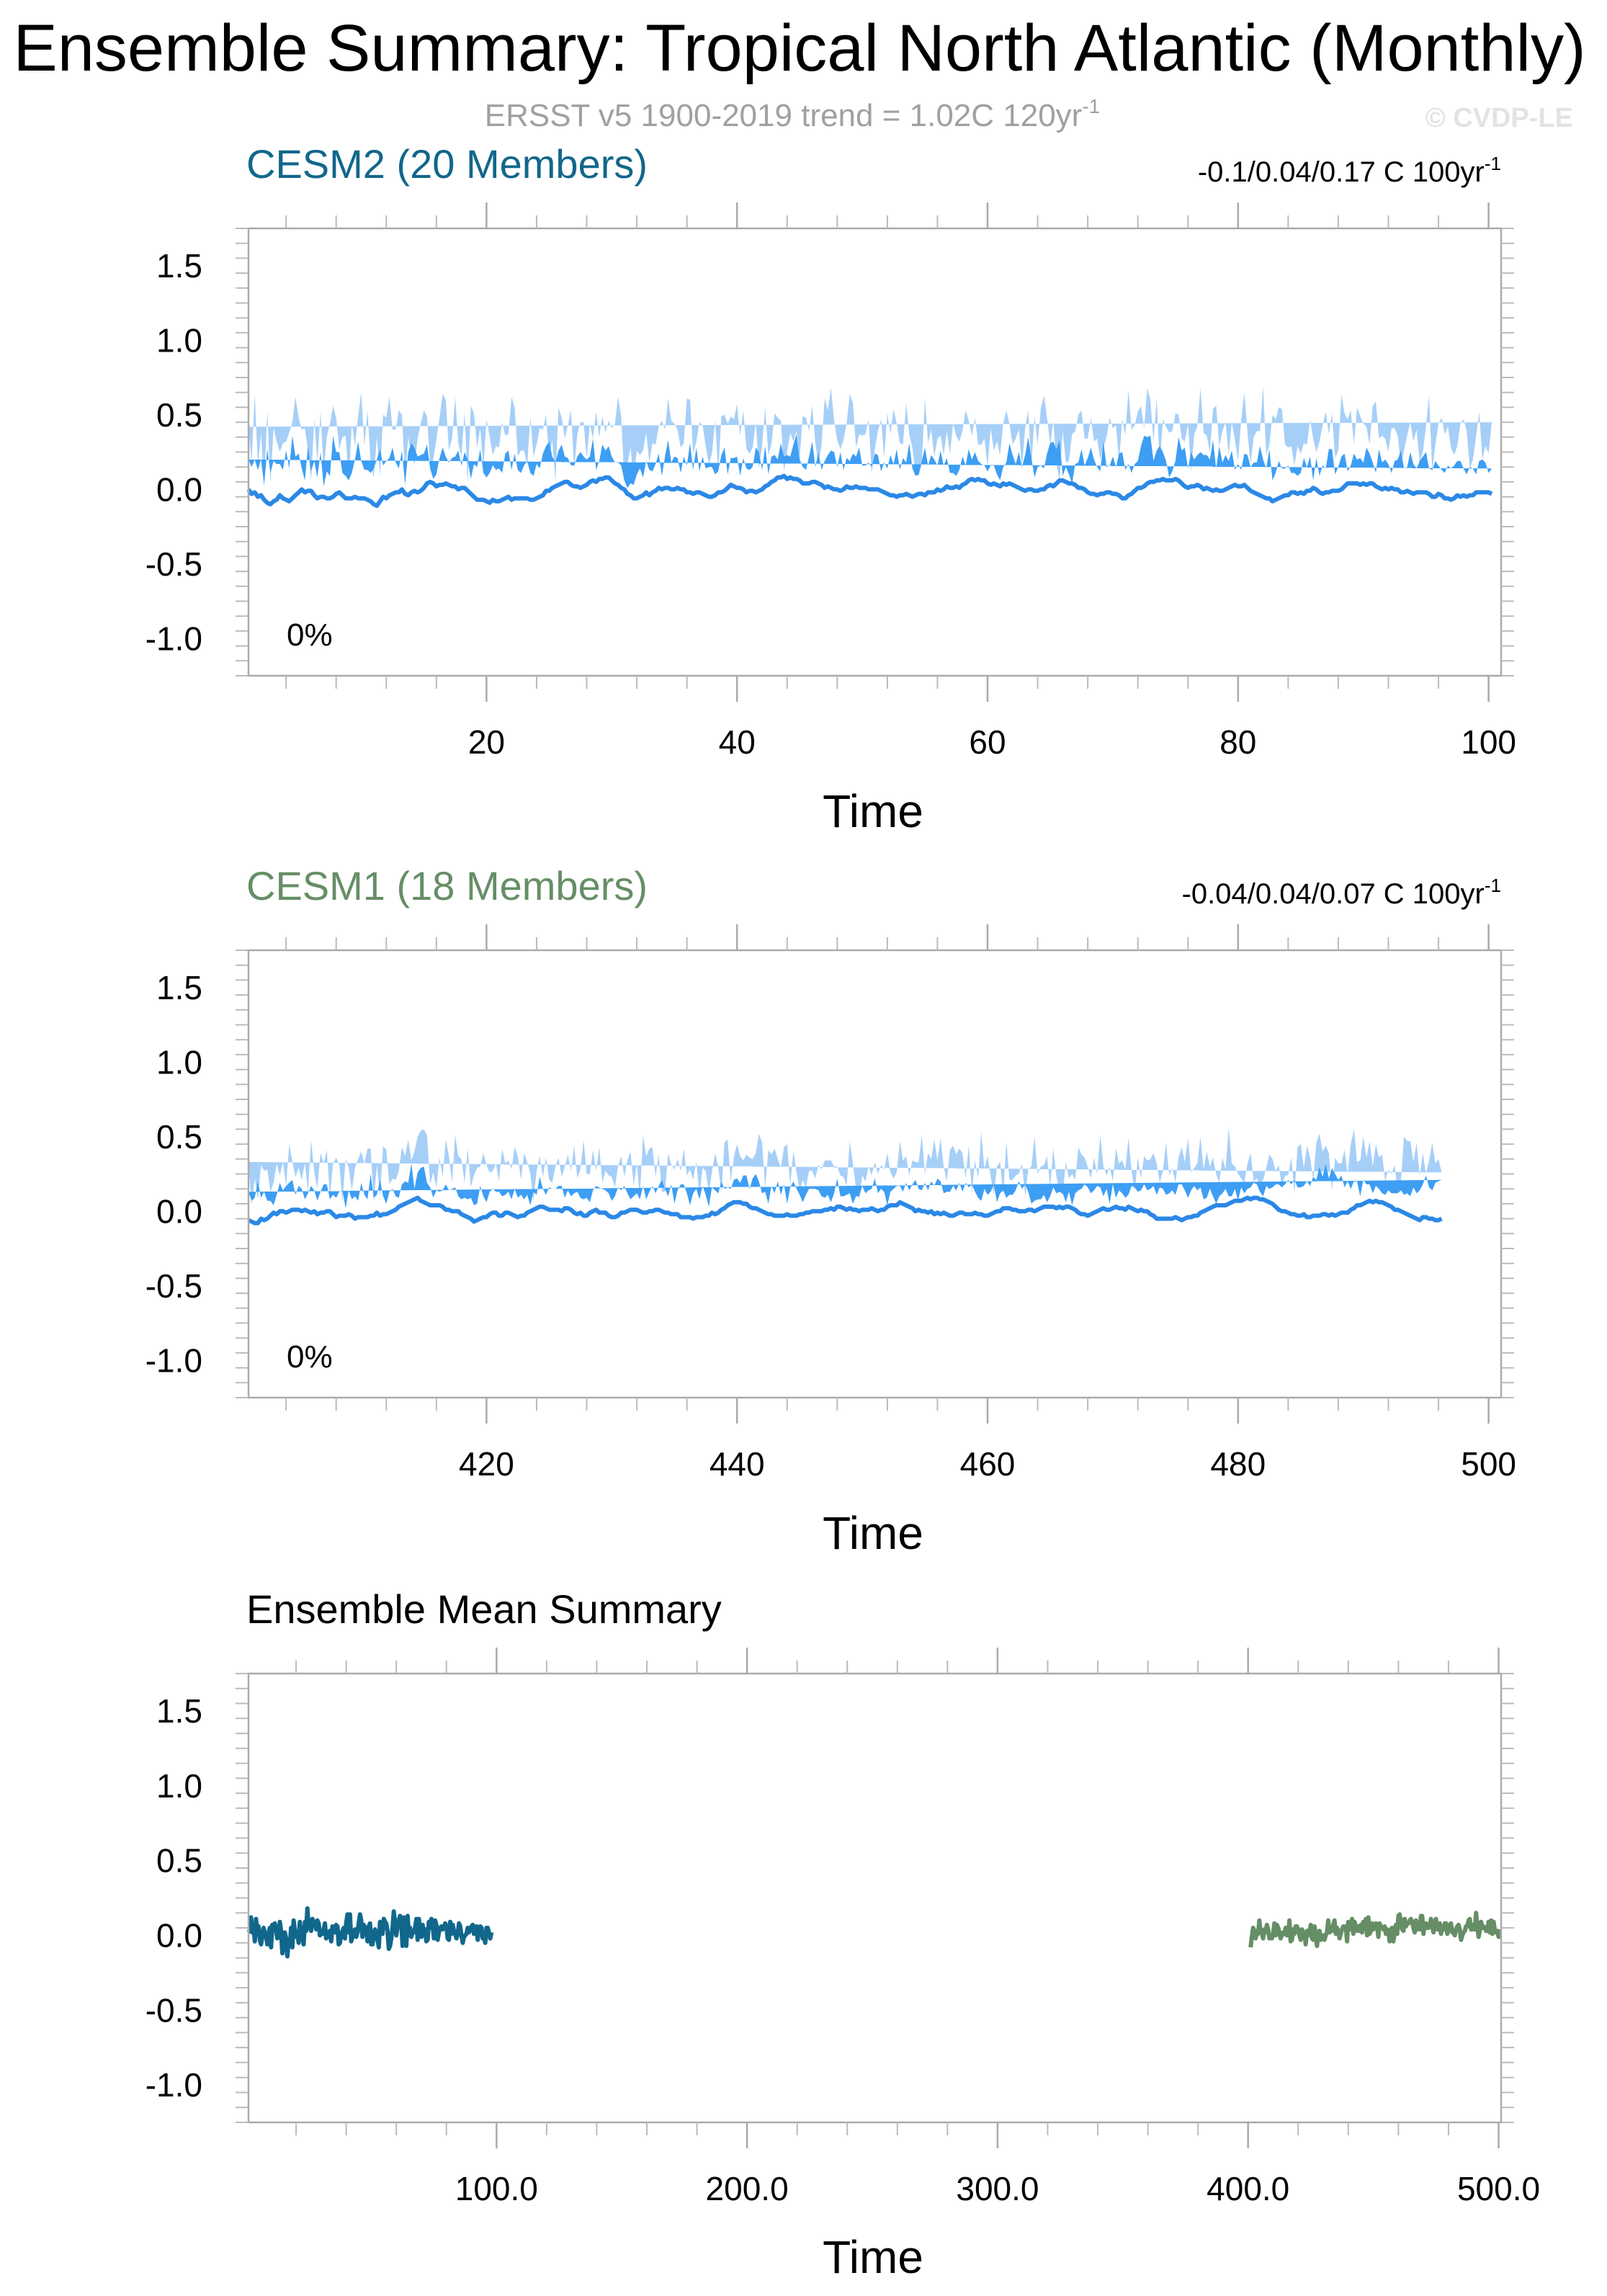 The image size is (1607, 2296). Describe the element at coordinates (1238, 1464) in the screenshot. I see `x-tick-label: 480` at that location.